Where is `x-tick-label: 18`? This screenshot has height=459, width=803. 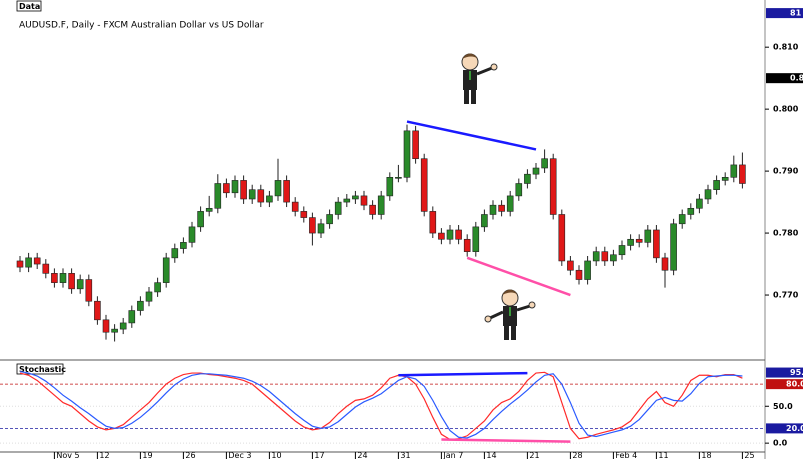 x-tick-label: 18 is located at coordinates (706, 455).